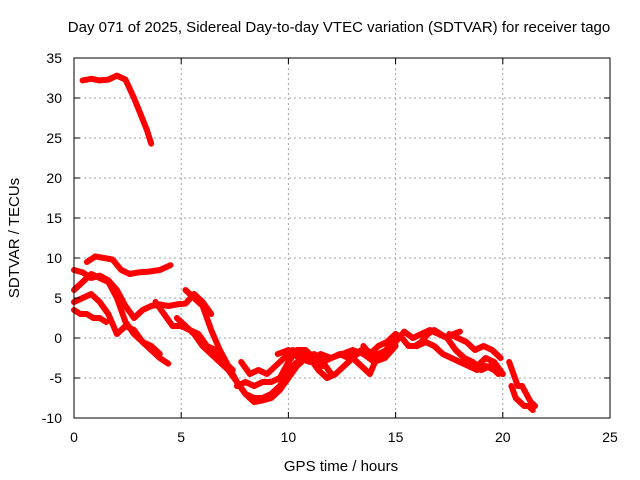 The width and height of the screenshot is (640, 480). I want to click on x-tick-label: 10, so click(289, 437).